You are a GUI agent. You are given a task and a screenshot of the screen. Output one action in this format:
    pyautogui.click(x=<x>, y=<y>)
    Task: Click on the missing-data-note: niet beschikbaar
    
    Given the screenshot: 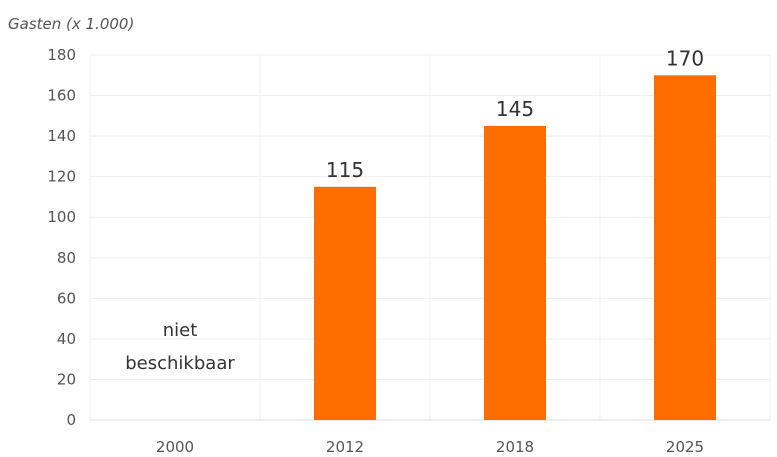 What is the action you would take?
    pyautogui.click(x=180, y=347)
    